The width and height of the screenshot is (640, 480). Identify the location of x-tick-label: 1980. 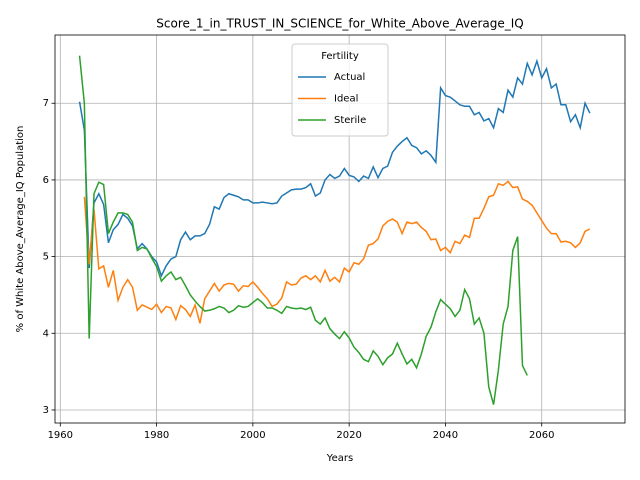
(156, 435).